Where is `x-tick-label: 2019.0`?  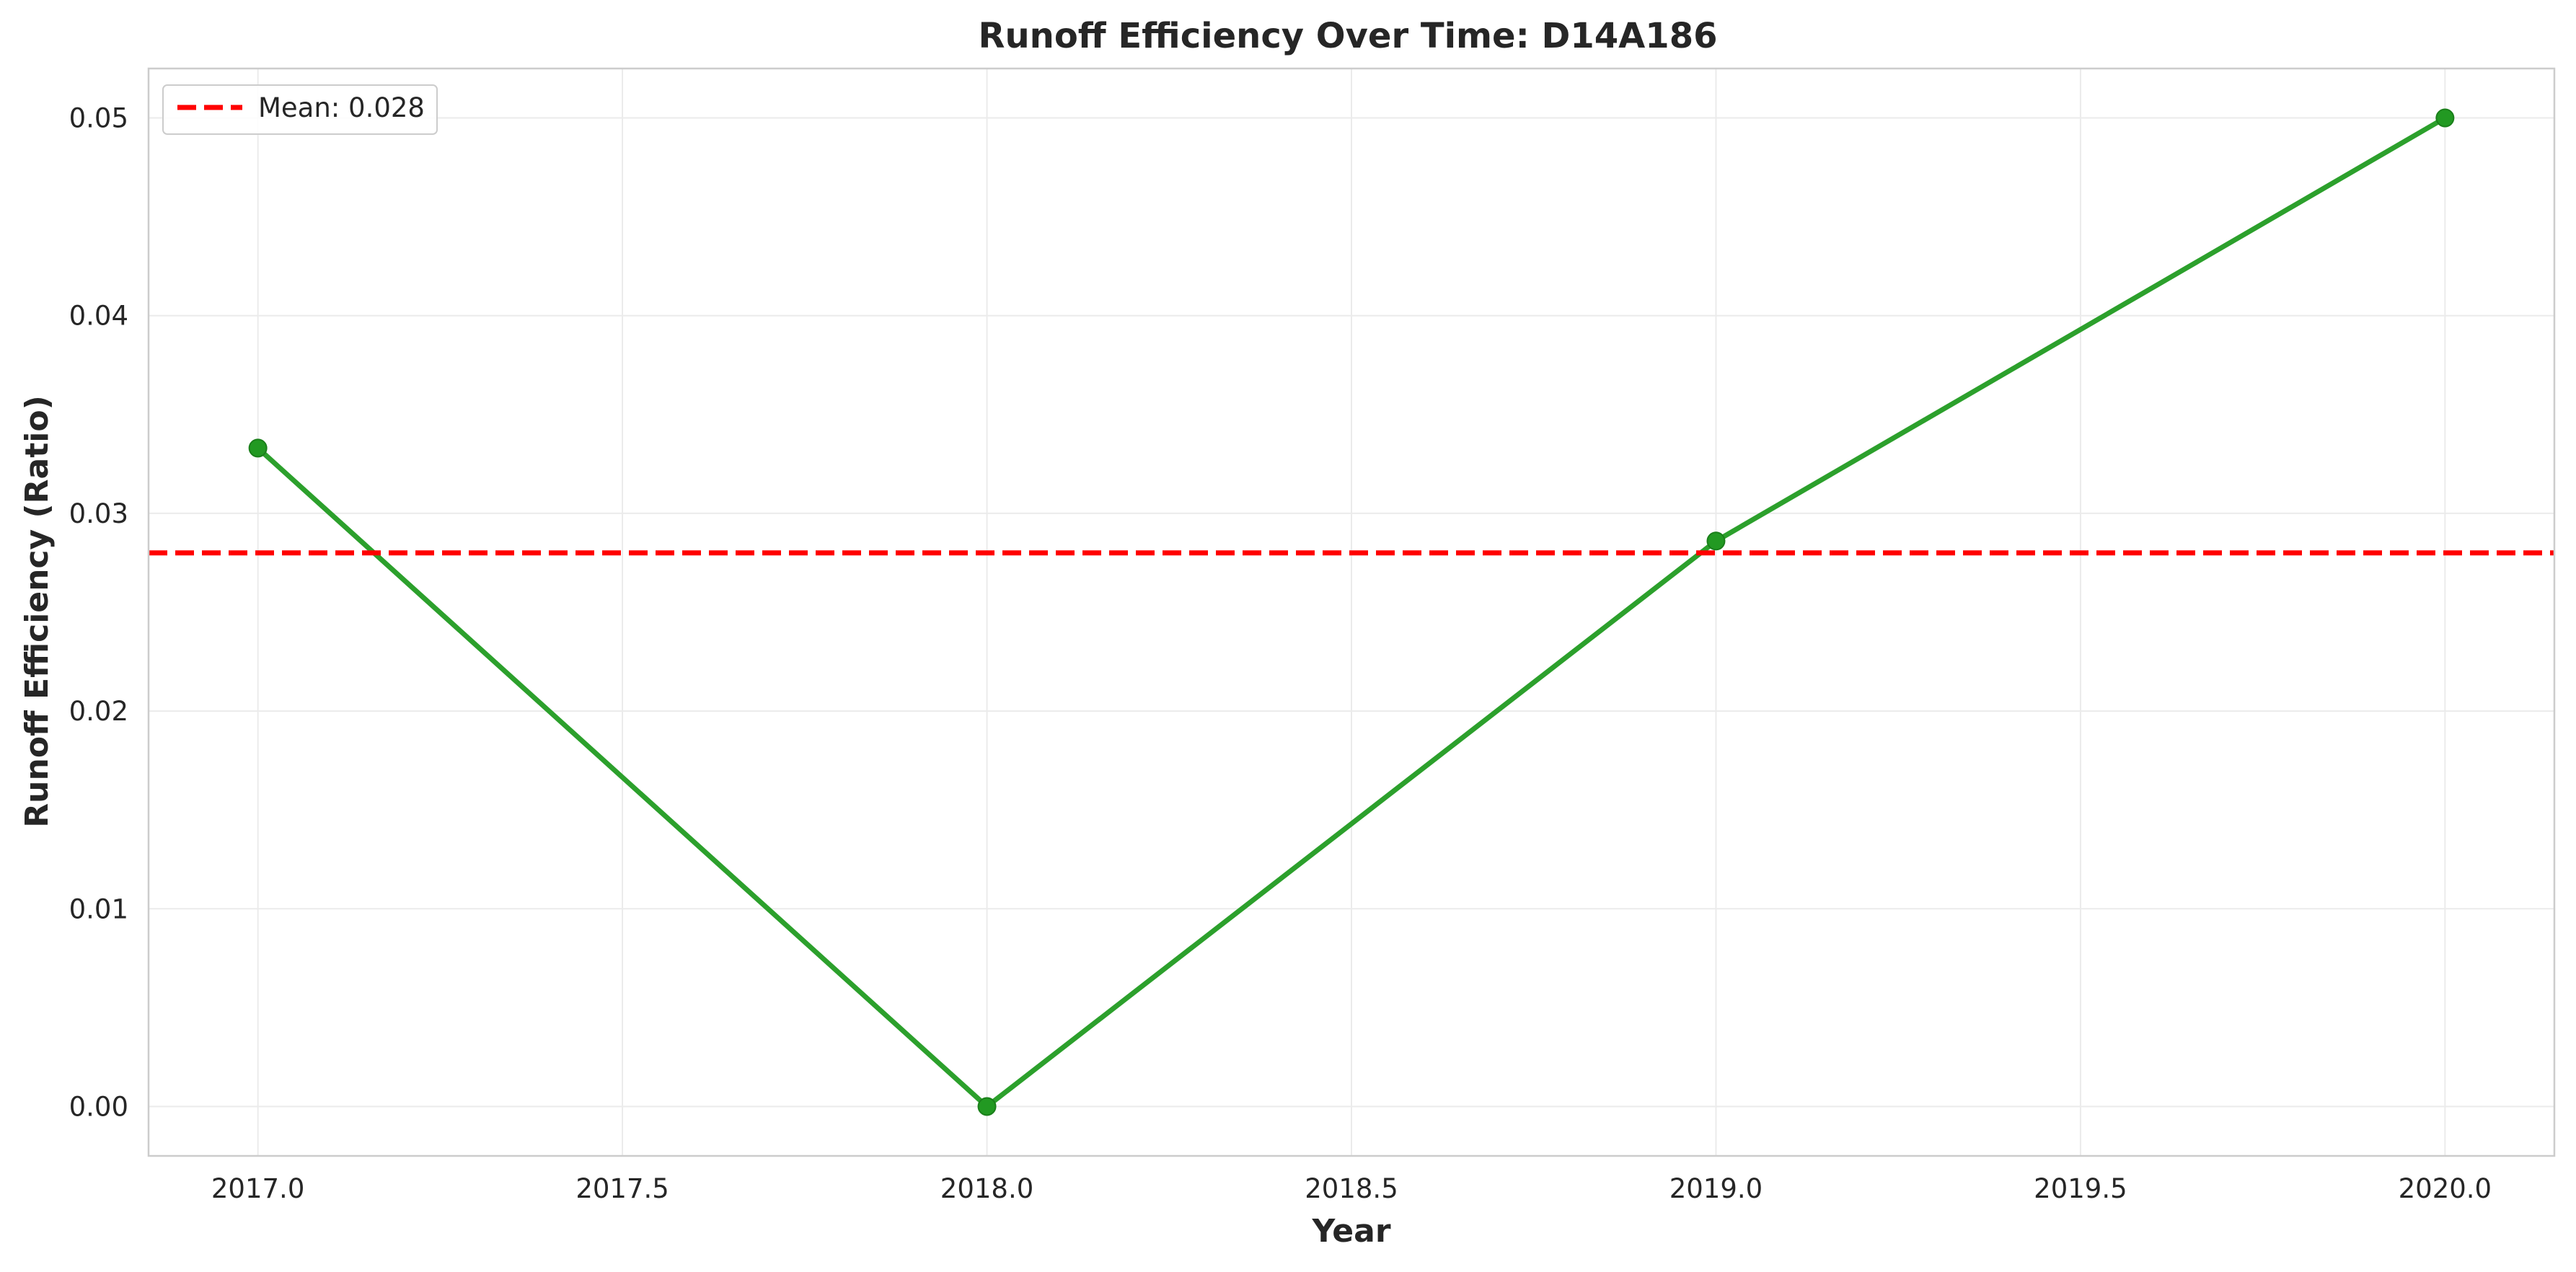 x-tick-label: 2019.0 is located at coordinates (1716, 1188).